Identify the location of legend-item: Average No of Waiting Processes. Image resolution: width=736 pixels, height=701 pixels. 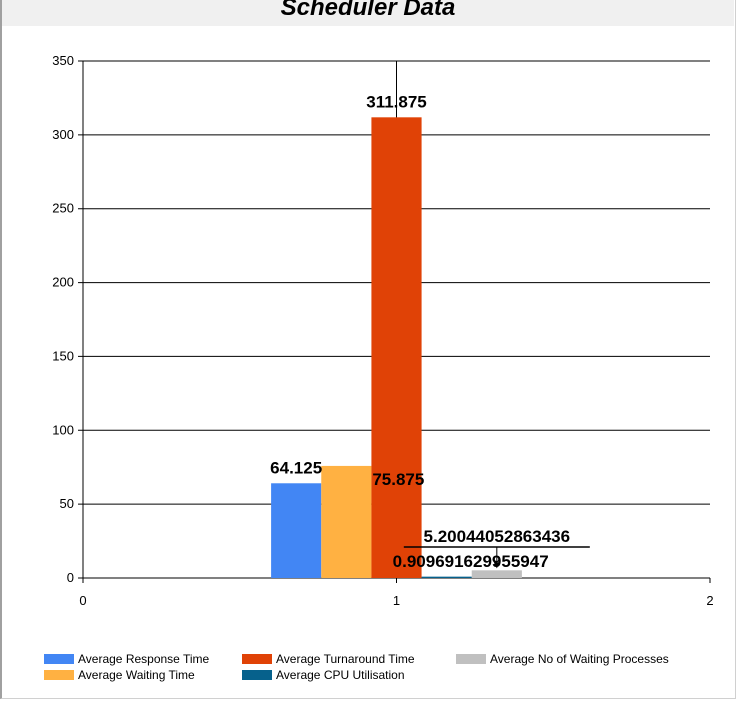
(562, 659).